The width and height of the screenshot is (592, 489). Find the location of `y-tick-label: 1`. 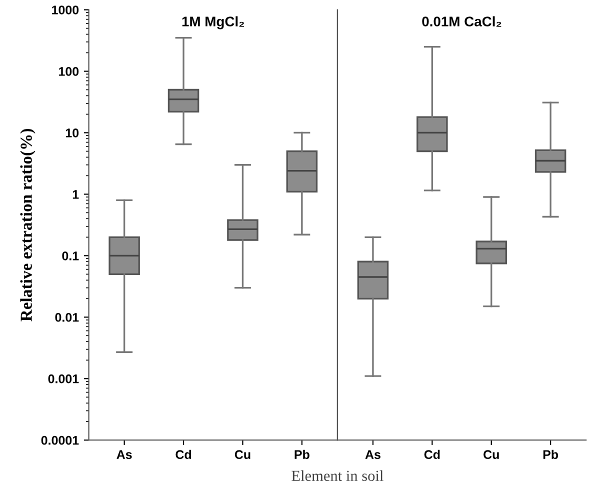

y-tick-label: 1 is located at coordinates (75, 194).